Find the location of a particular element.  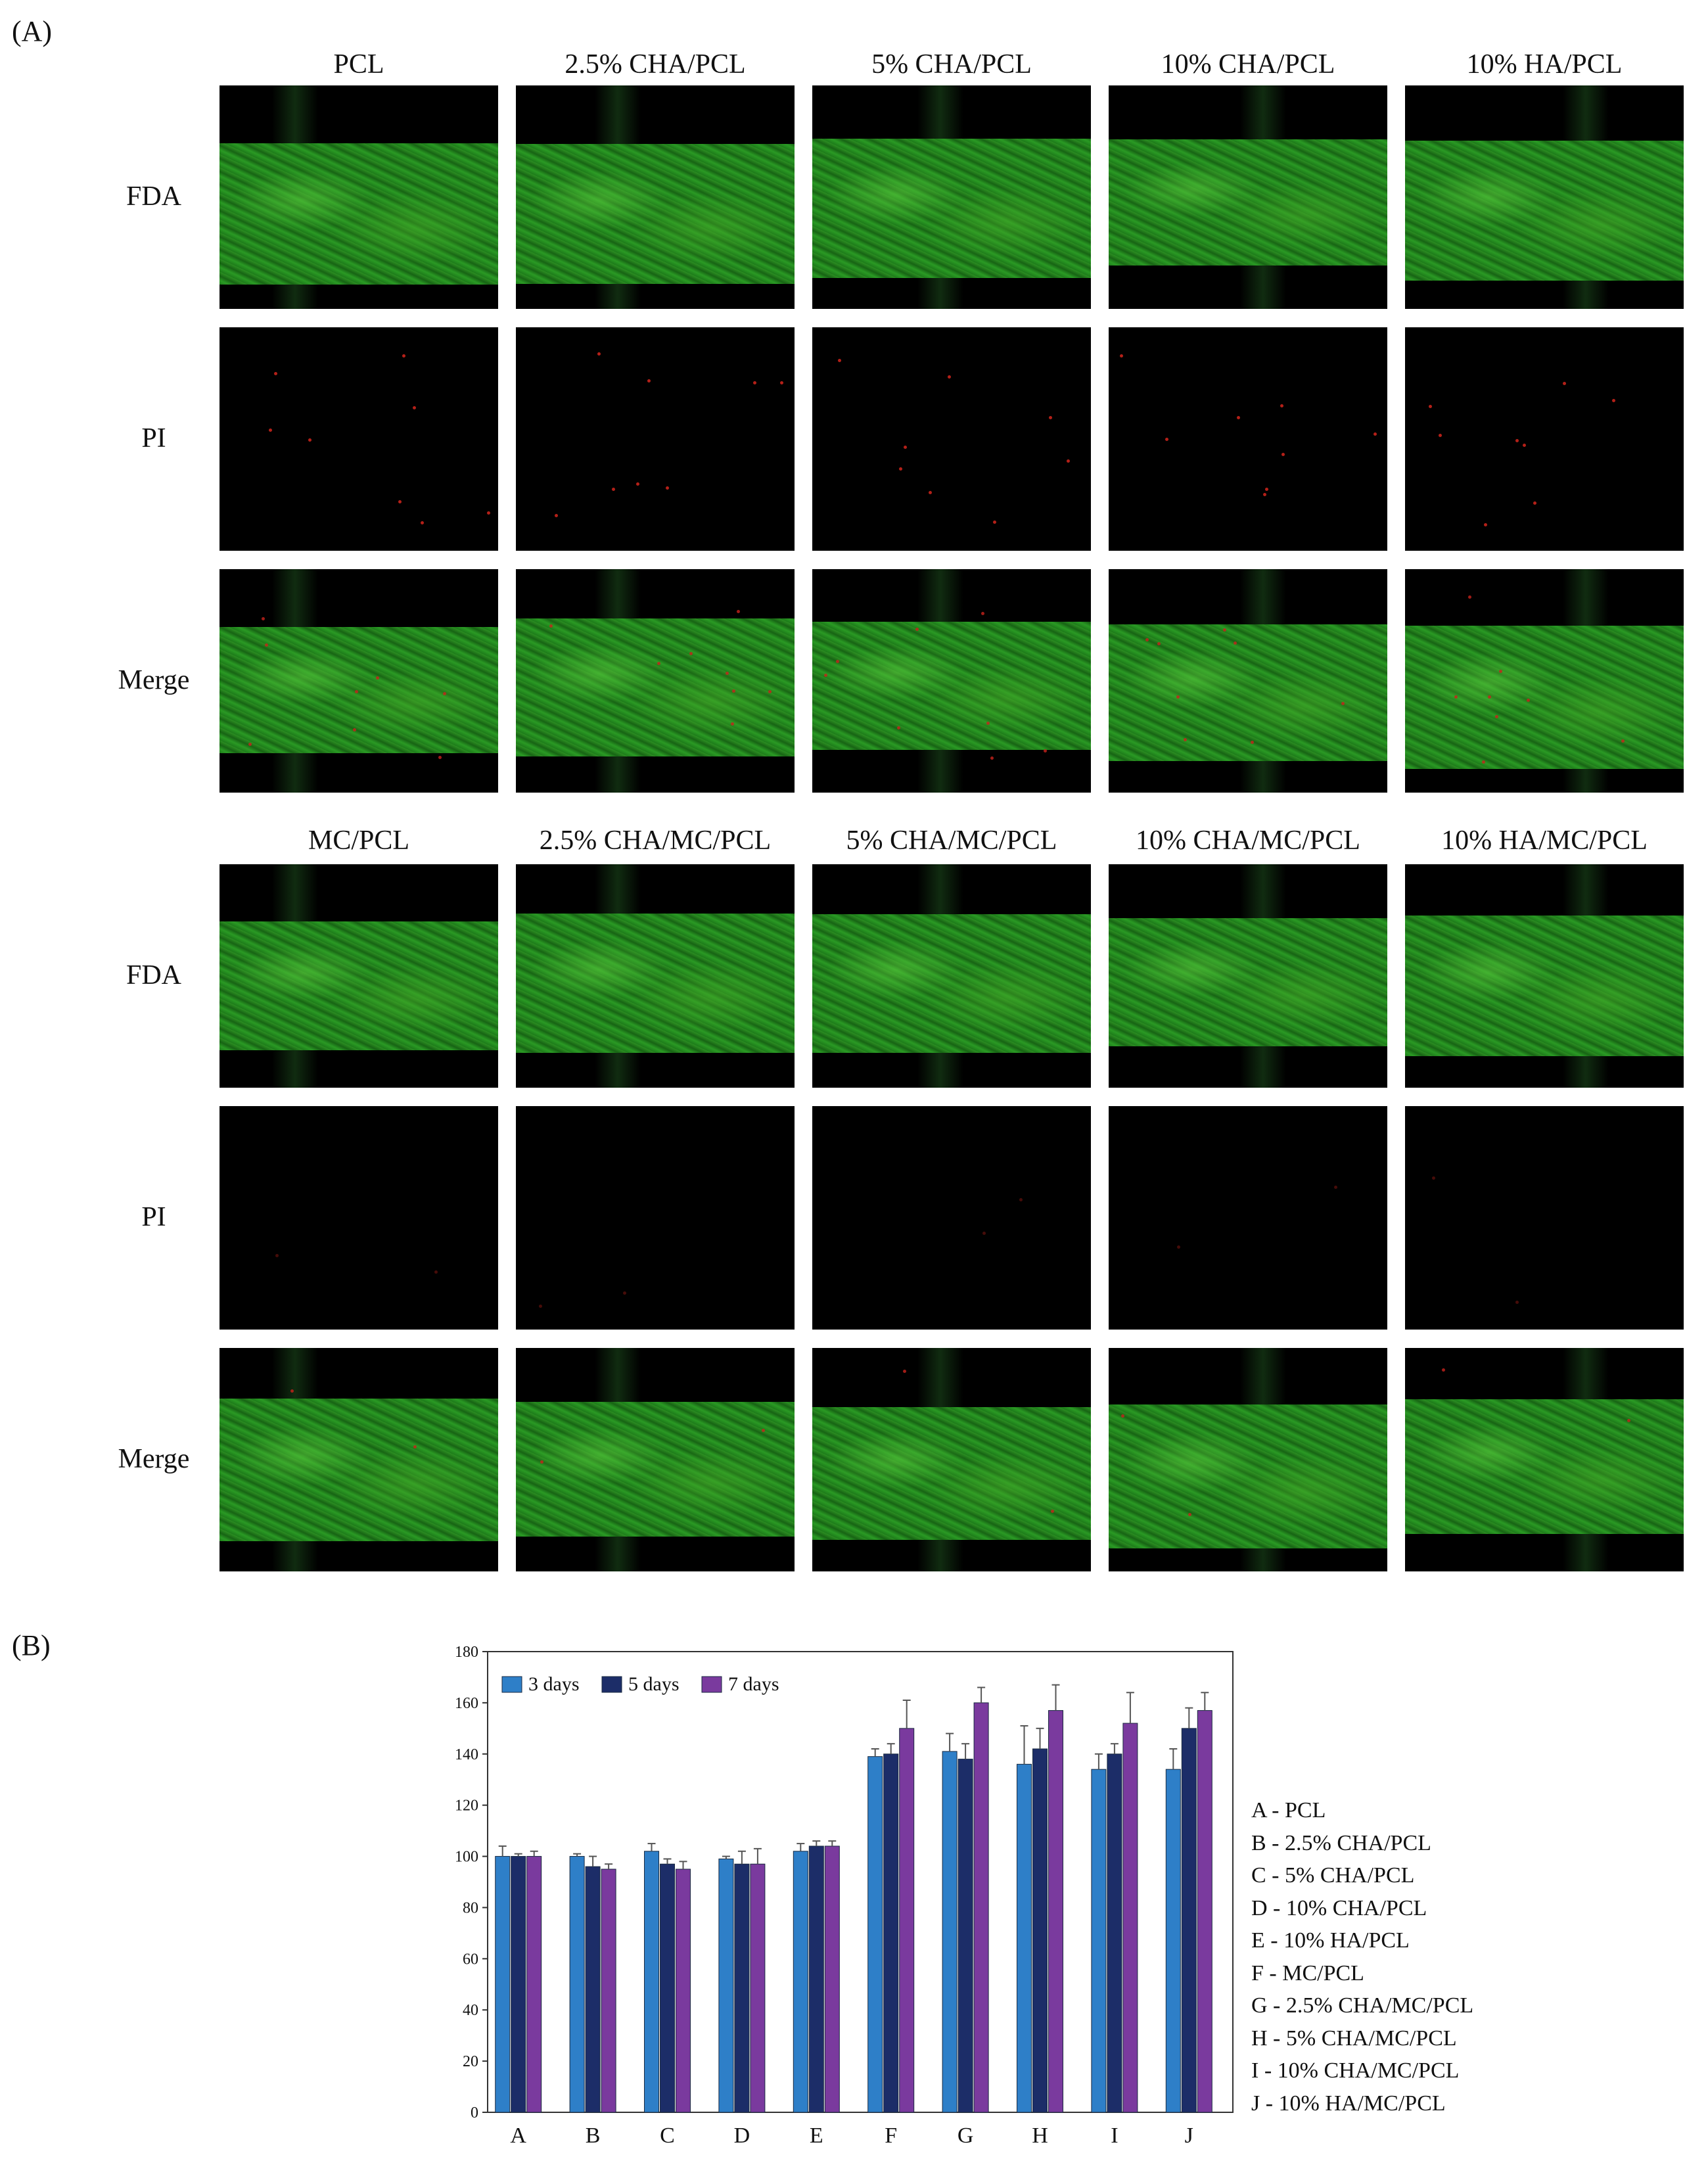

y-tick-label: 80 is located at coordinates (470, 1908).